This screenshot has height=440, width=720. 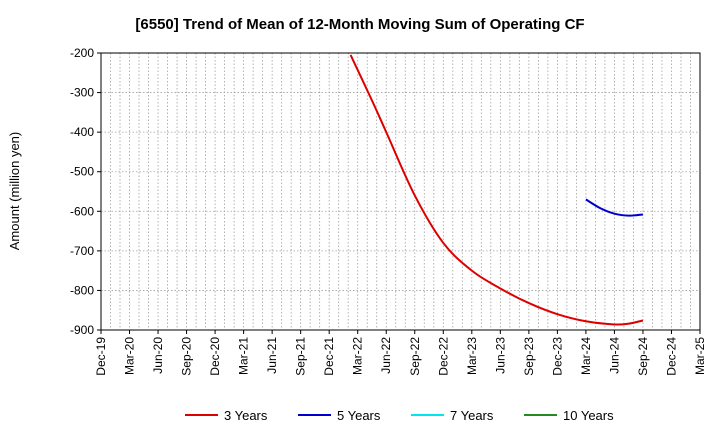 What do you see at coordinates (359, 415) in the screenshot?
I see `legend-label-5-years: 5 Years` at bounding box center [359, 415].